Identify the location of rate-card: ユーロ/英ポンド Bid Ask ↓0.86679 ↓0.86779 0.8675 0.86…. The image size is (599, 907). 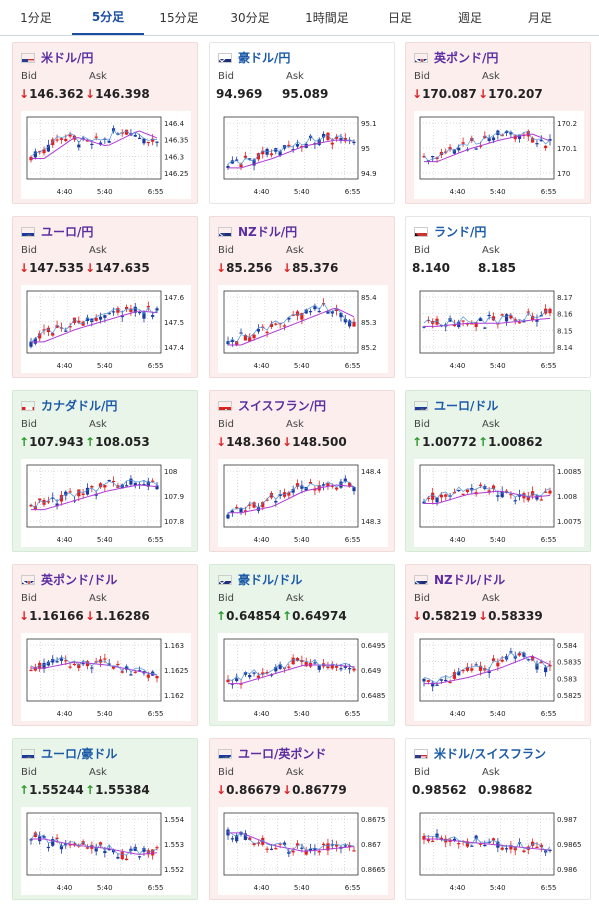
(302, 819).